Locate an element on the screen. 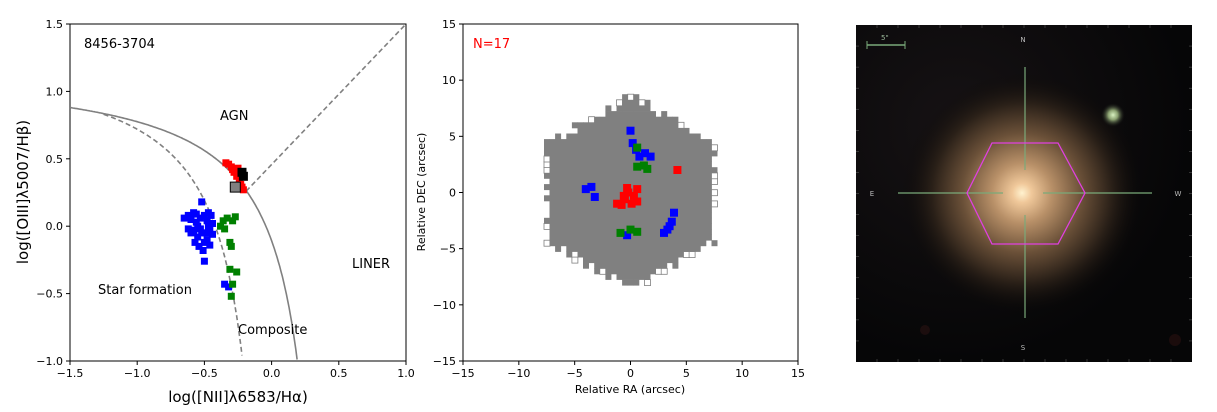 Image resolution: width=1217 pixels, height=412 pixels. bpt-x-tick-label: −1.5 is located at coordinates (70, 373).